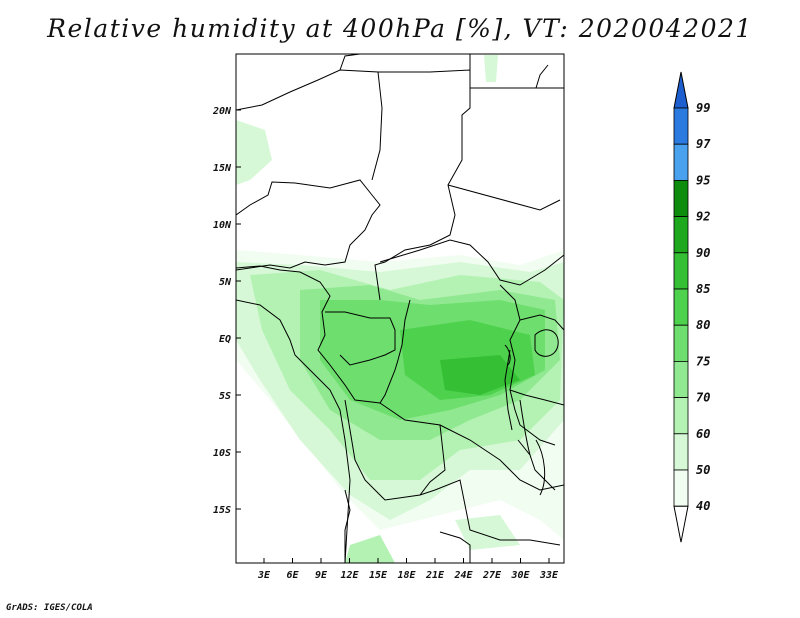  What do you see at coordinates (549, 575) in the screenshot?
I see `lon-label: 33E` at bounding box center [549, 575].